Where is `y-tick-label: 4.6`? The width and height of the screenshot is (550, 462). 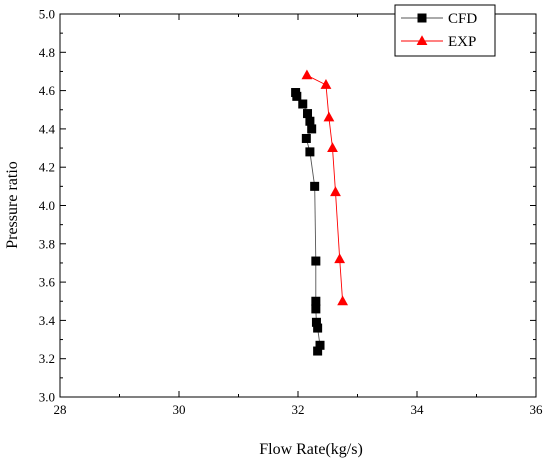 y-tick-label: 4.6 is located at coordinates (47, 90).